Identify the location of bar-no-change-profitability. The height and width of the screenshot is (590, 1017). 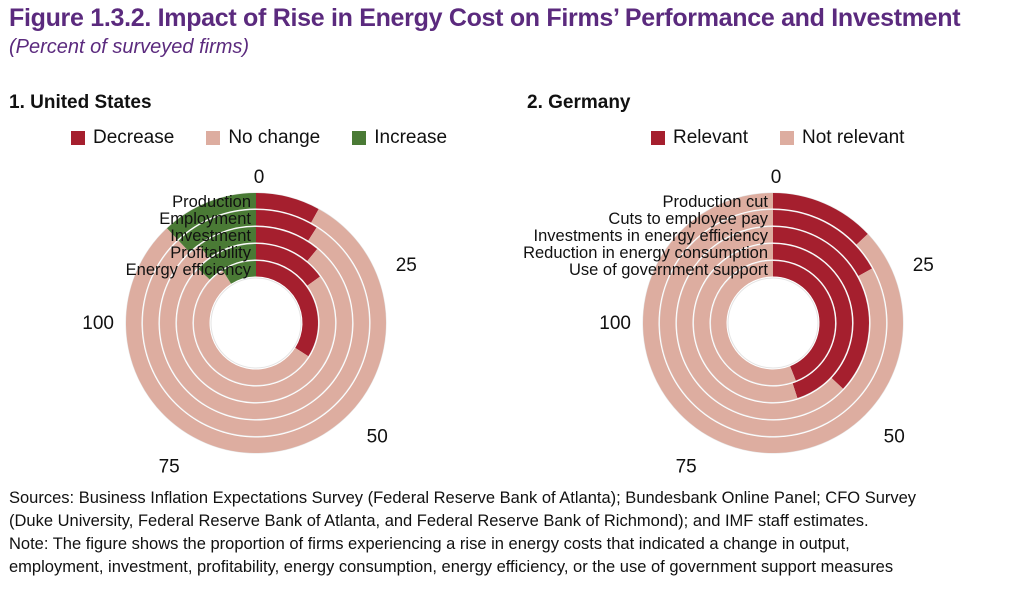
(255, 335).